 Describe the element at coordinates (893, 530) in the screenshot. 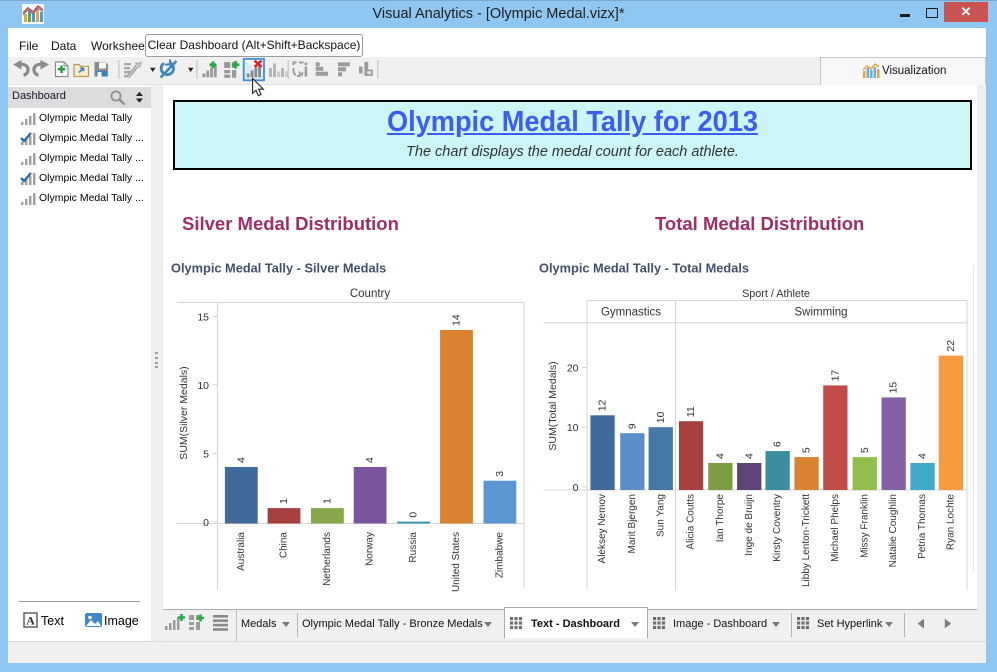

I see `svg-text: Natalie Coughlin` at that location.